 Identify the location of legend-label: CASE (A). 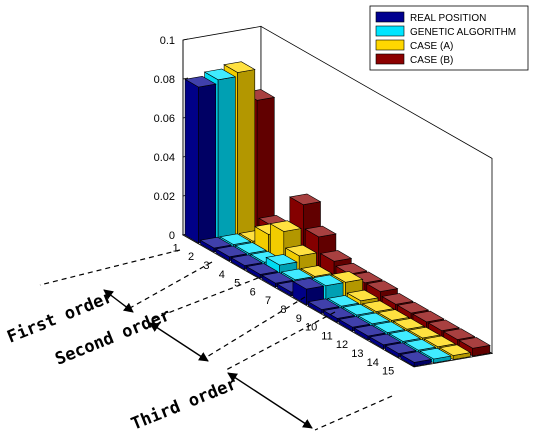
(431, 46).